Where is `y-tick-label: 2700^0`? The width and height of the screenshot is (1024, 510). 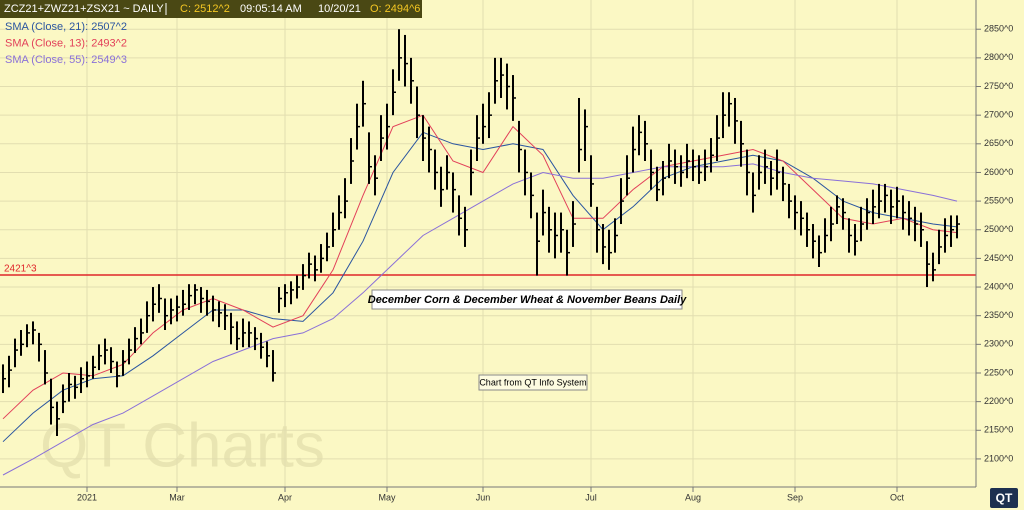
y-tick-label: 2700^0 is located at coordinates (998, 115).